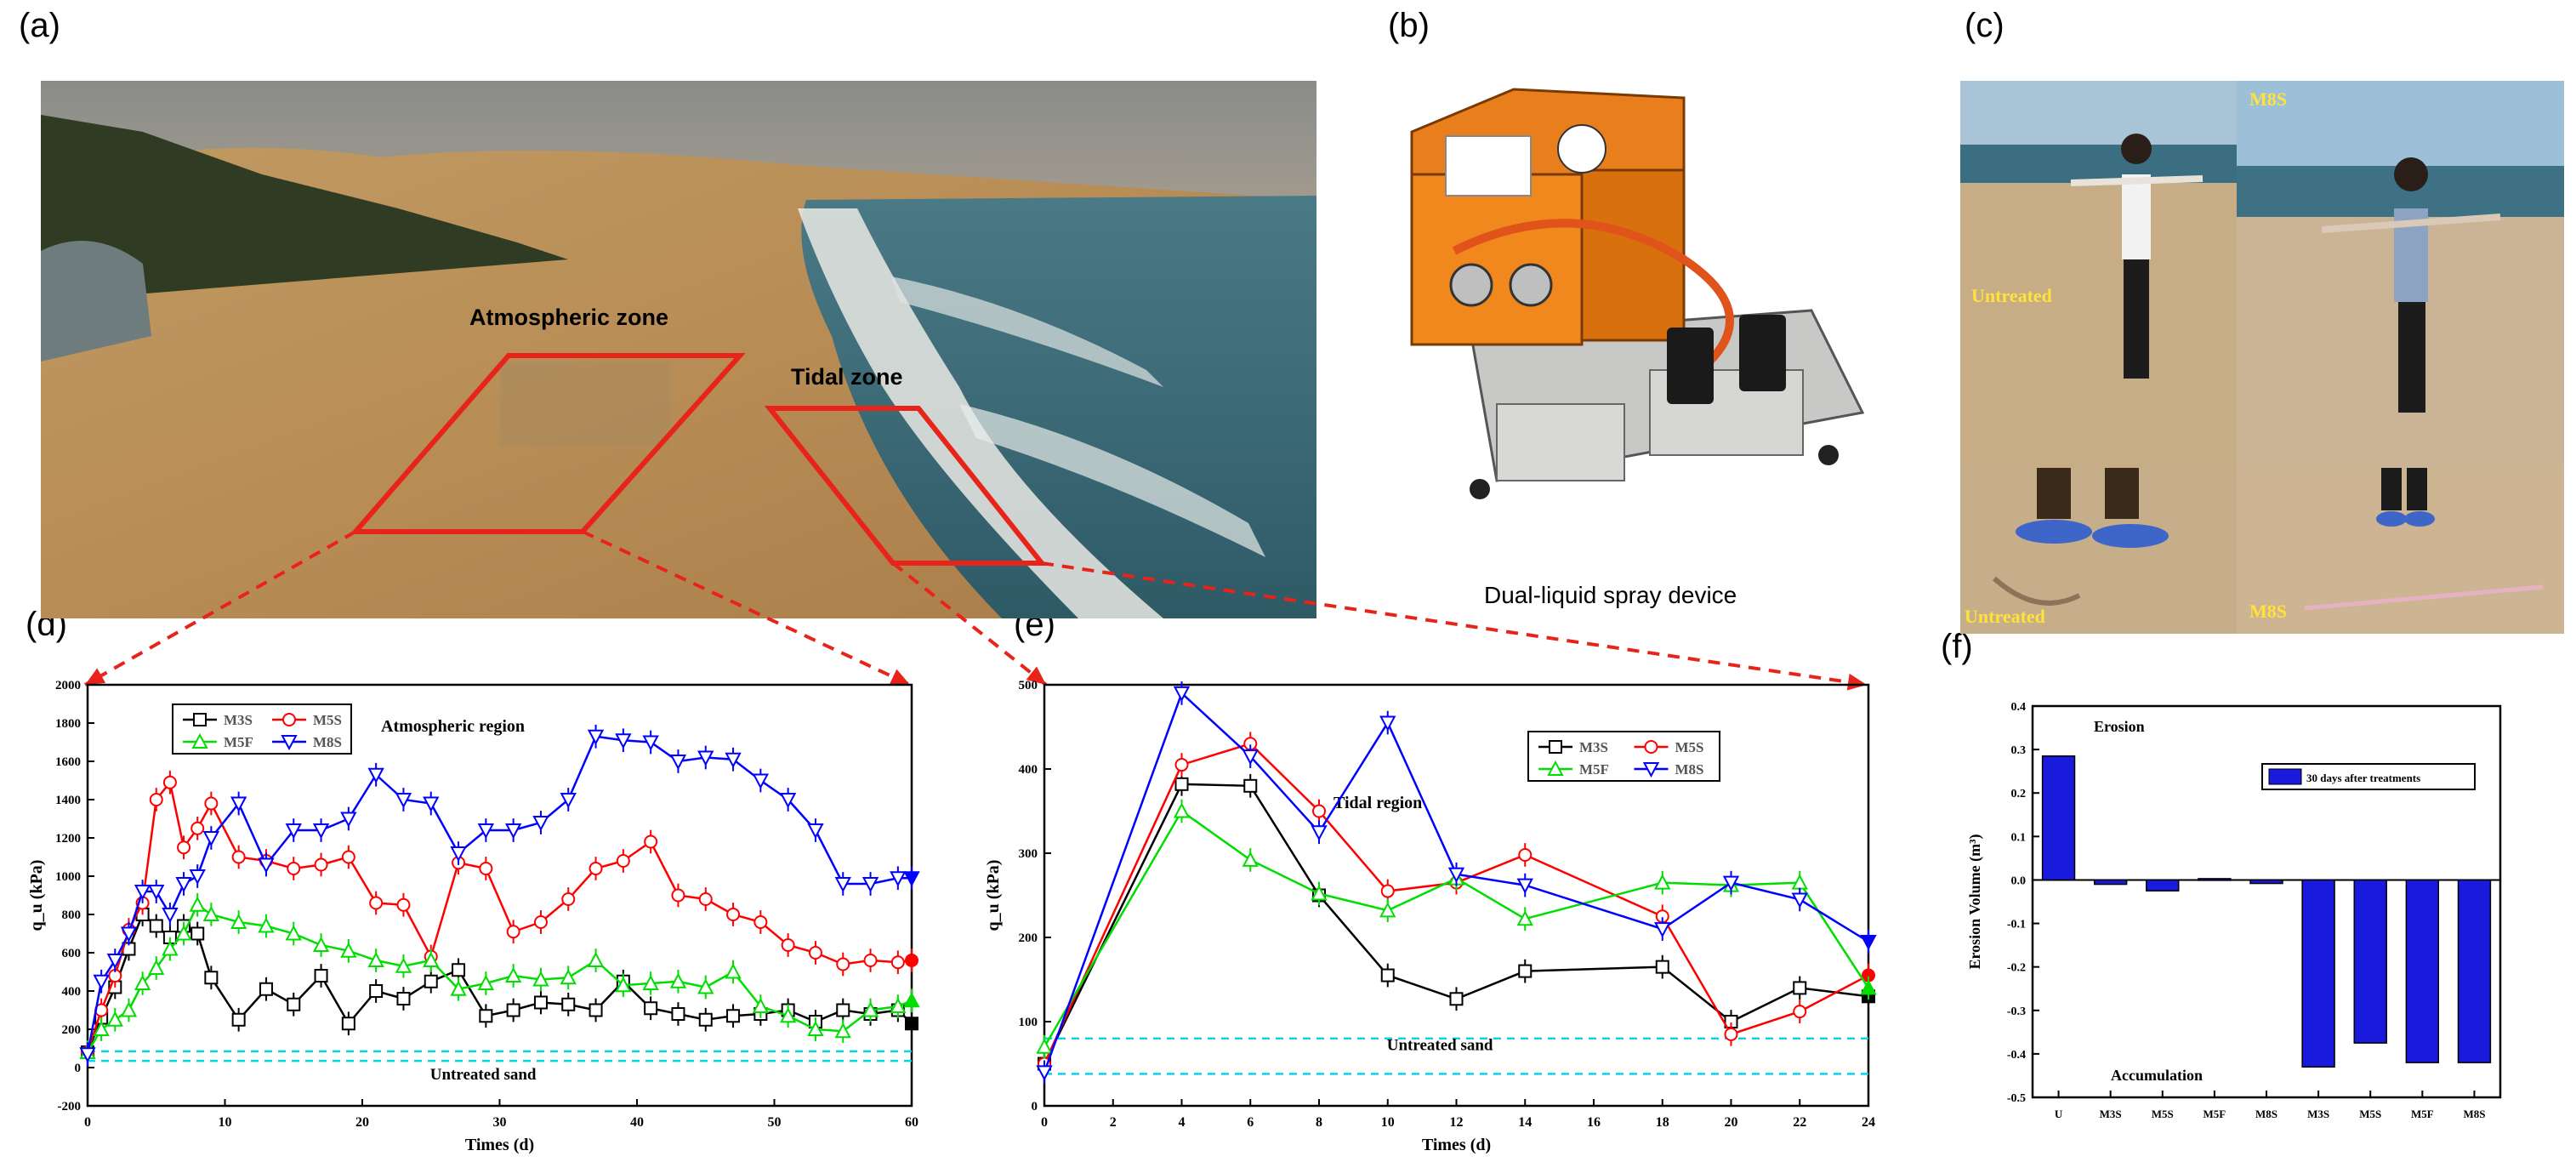 This screenshot has height=1162, width=2576. I want to click on untreated-standing-photo, so click(2098, 274).